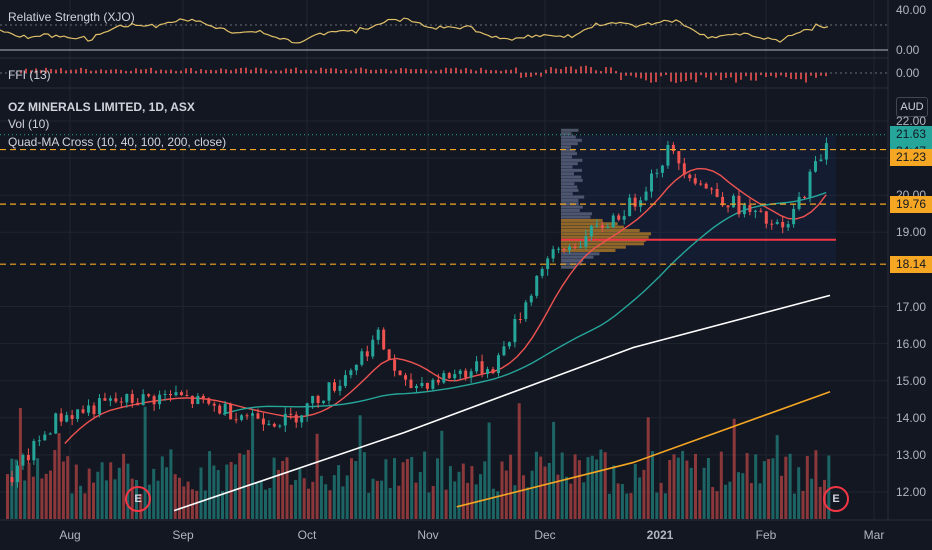  What do you see at coordinates (912, 107) in the screenshot?
I see `currency-button: AUD` at bounding box center [912, 107].